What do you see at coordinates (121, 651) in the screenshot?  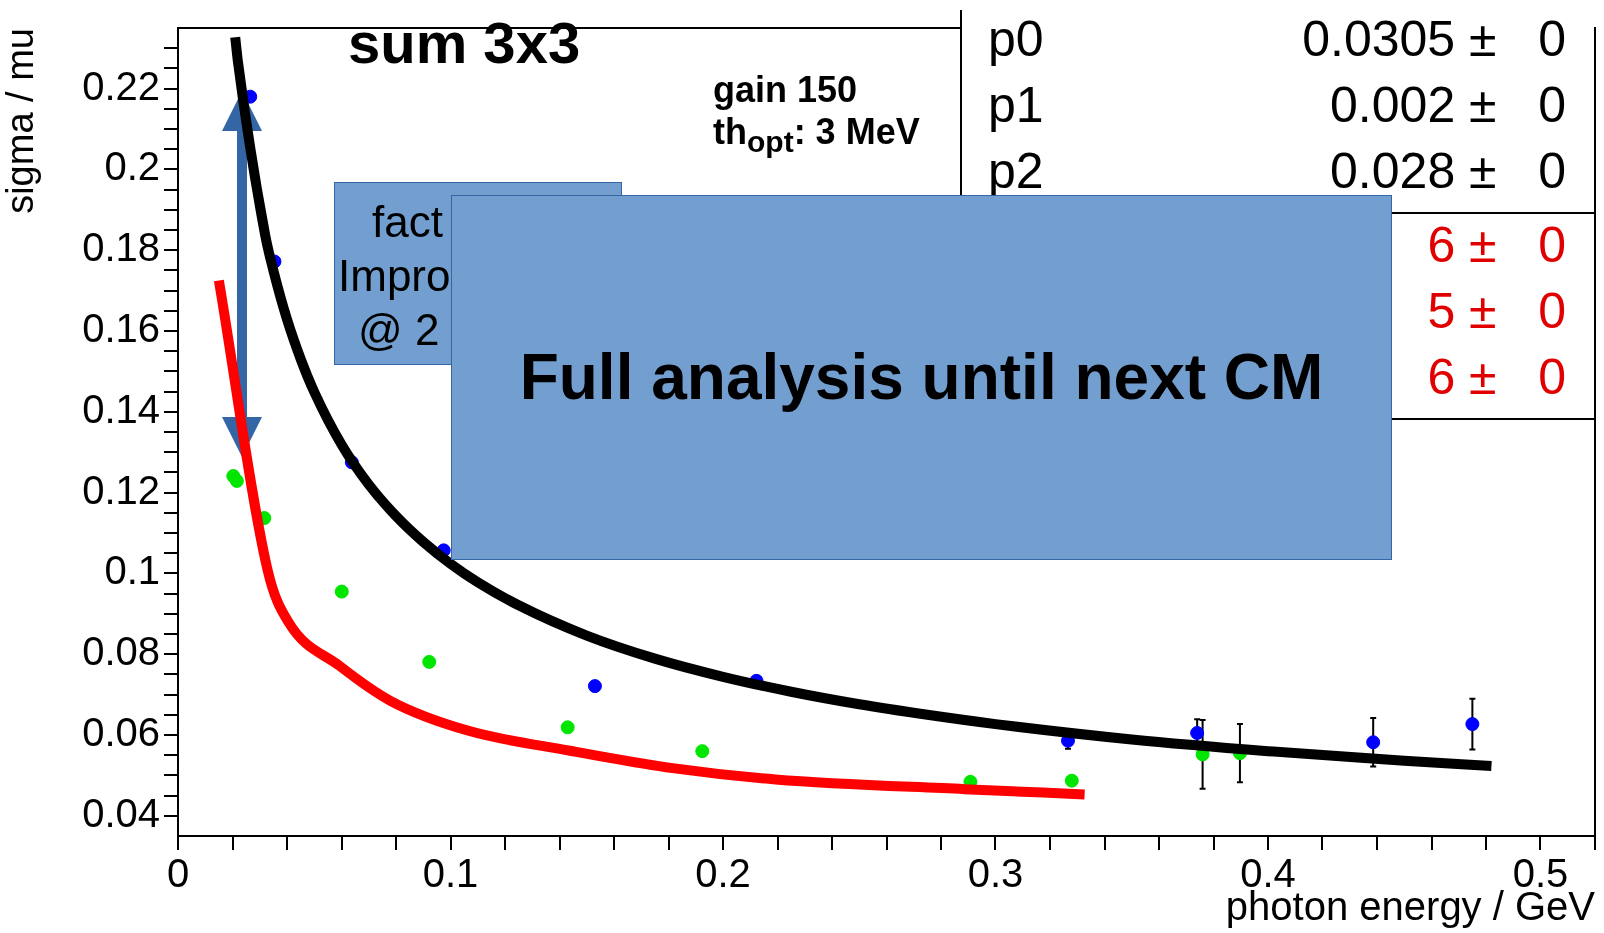 I see `y-tick-label: 0.08` at bounding box center [121, 651].